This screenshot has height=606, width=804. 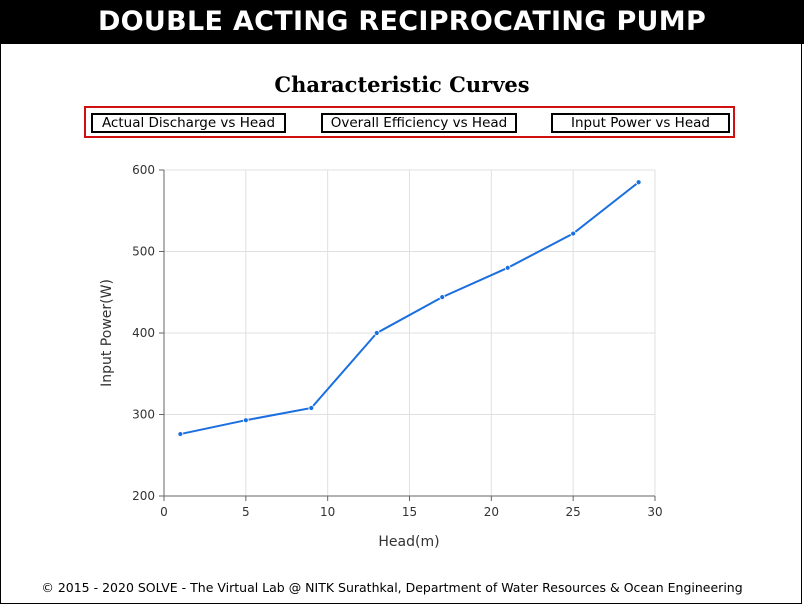 I want to click on x-tick-label: 15, so click(x=409, y=512).